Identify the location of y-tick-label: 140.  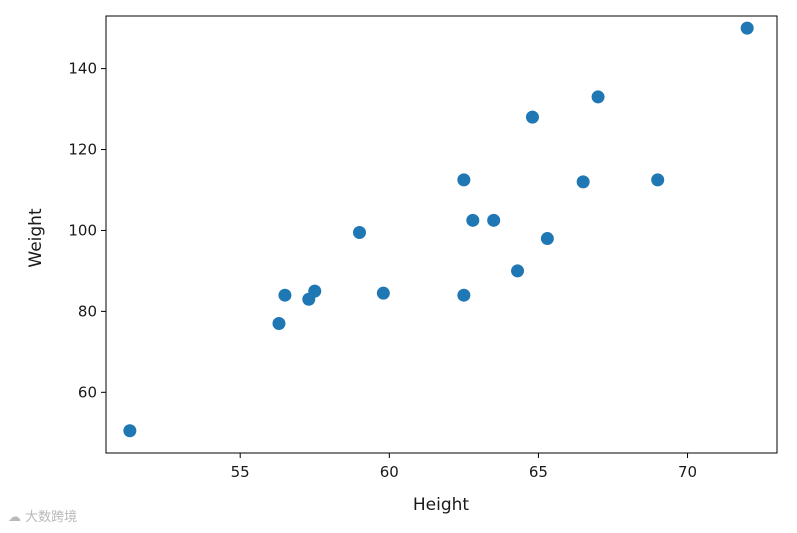
(82, 69).